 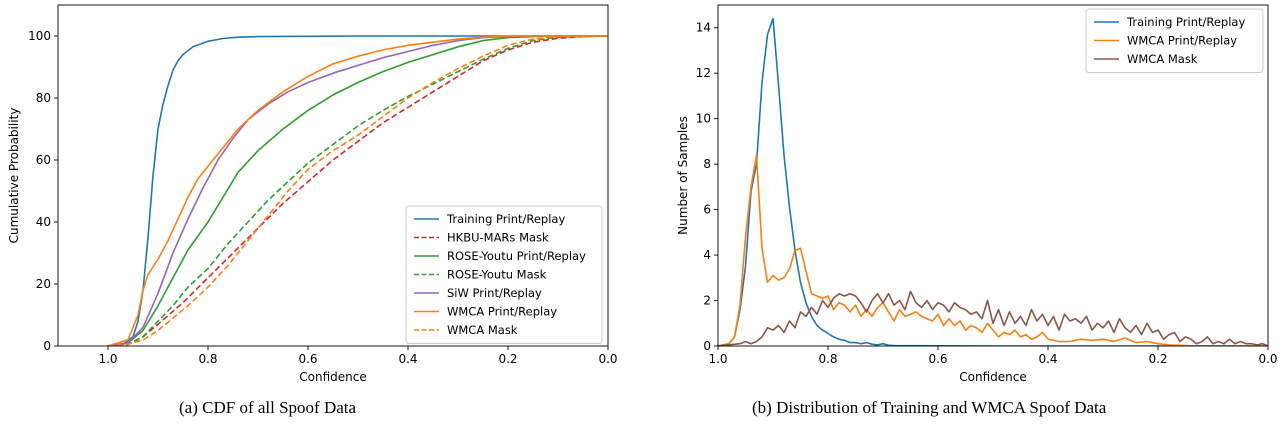 What do you see at coordinates (502, 312) in the screenshot?
I see `legend-label-5: WMCA Print/Replay` at bounding box center [502, 312].